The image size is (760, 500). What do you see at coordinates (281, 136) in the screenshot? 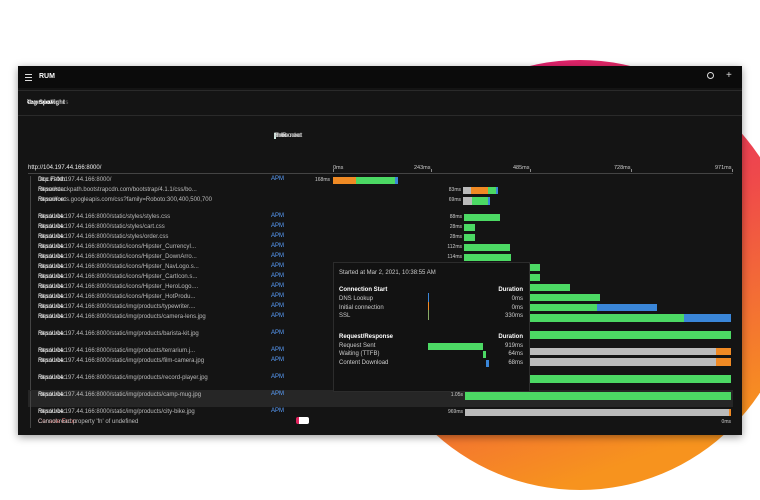
I see `legend-label: Error` at bounding box center [281, 136].